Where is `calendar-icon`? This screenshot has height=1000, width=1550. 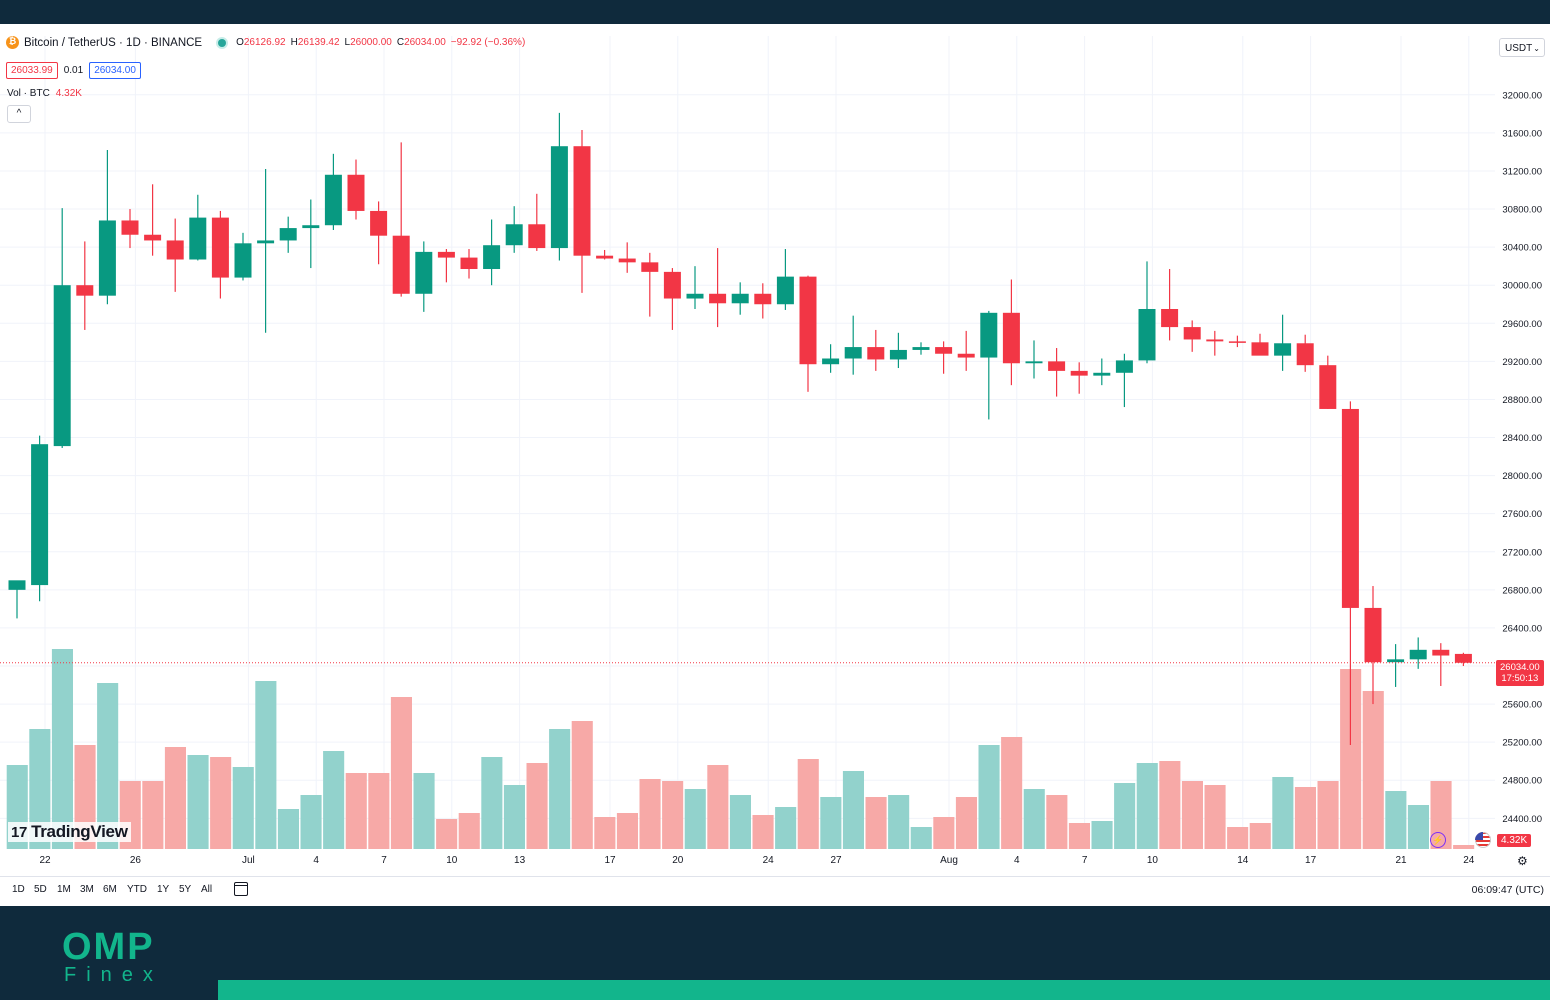 calendar-icon is located at coordinates (241, 889).